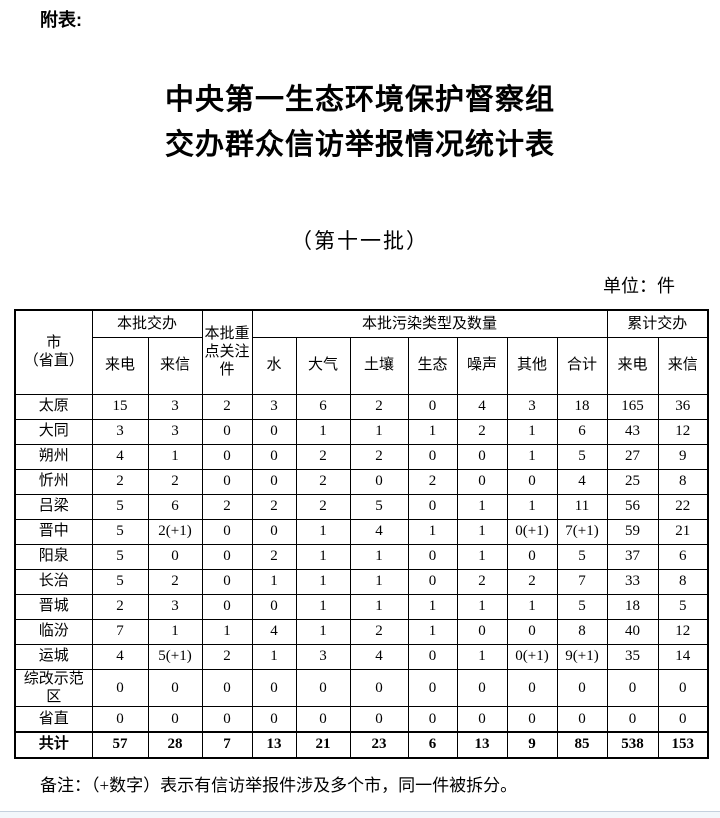 Image resolution: width=720 pixels, height=818 pixels. Describe the element at coordinates (53, 406) in the screenshot. I see `row-city-label: 太原` at that location.